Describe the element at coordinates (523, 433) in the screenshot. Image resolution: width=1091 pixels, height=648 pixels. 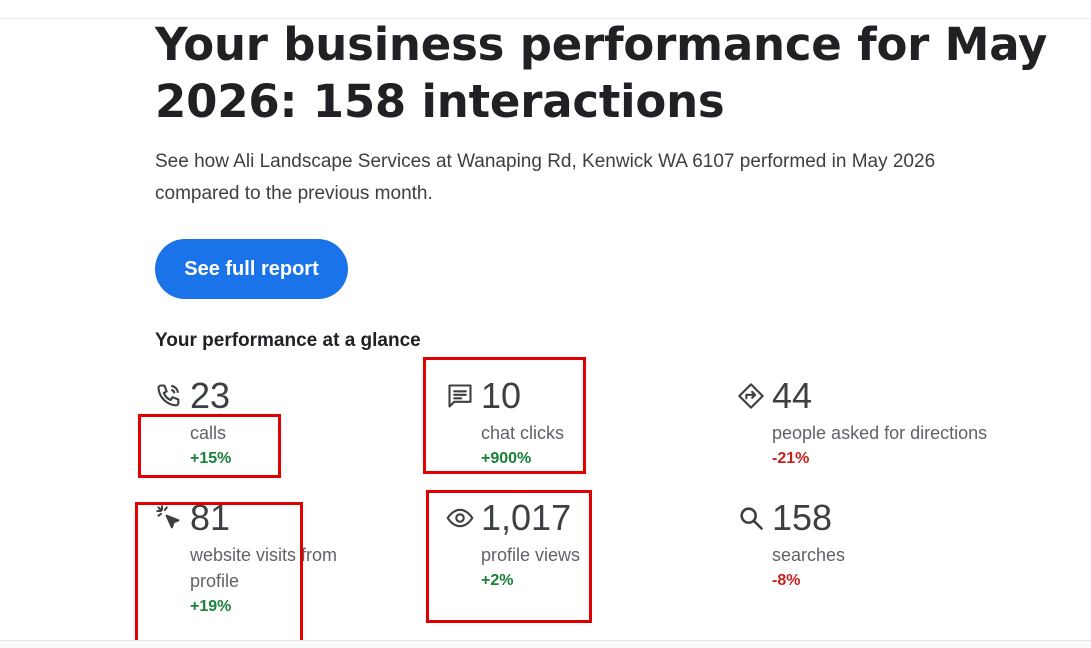
I see `stat-label: chat clicks` at that location.